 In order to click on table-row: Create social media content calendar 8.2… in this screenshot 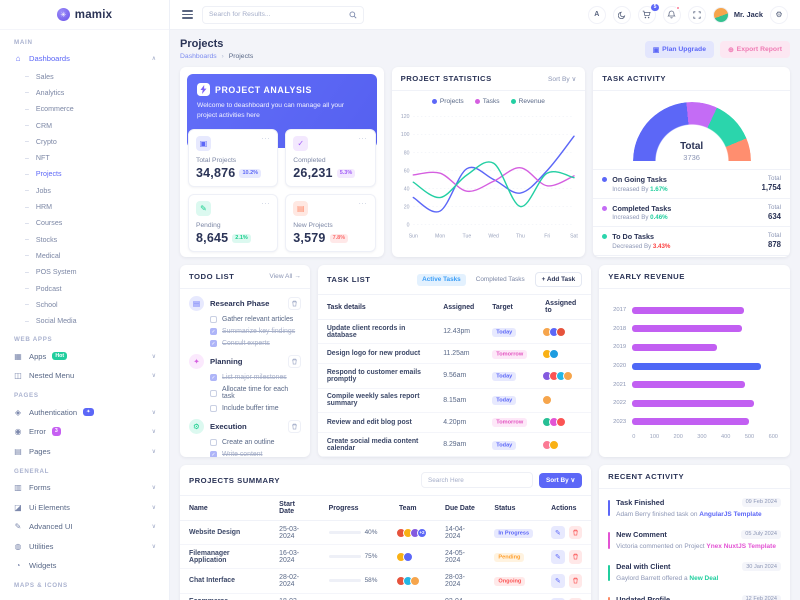, I will do `click(454, 444)`.